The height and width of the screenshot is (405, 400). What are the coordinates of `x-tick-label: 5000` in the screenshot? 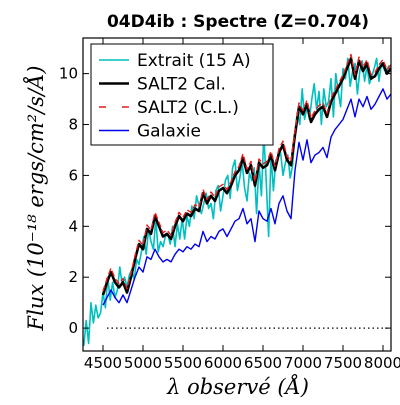 It's located at (143, 363).